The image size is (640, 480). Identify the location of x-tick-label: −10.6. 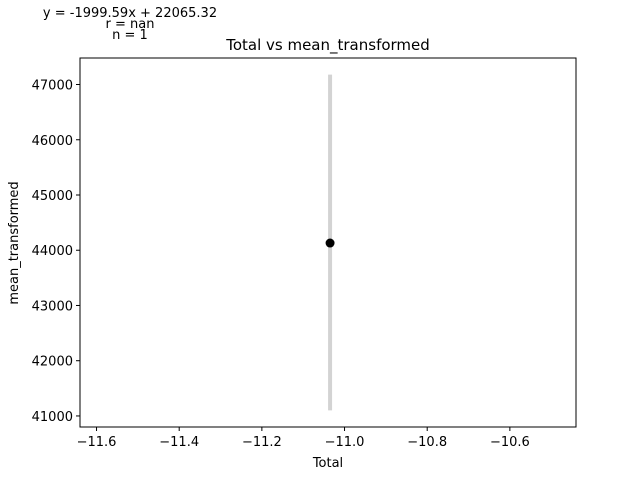
(510, 442).